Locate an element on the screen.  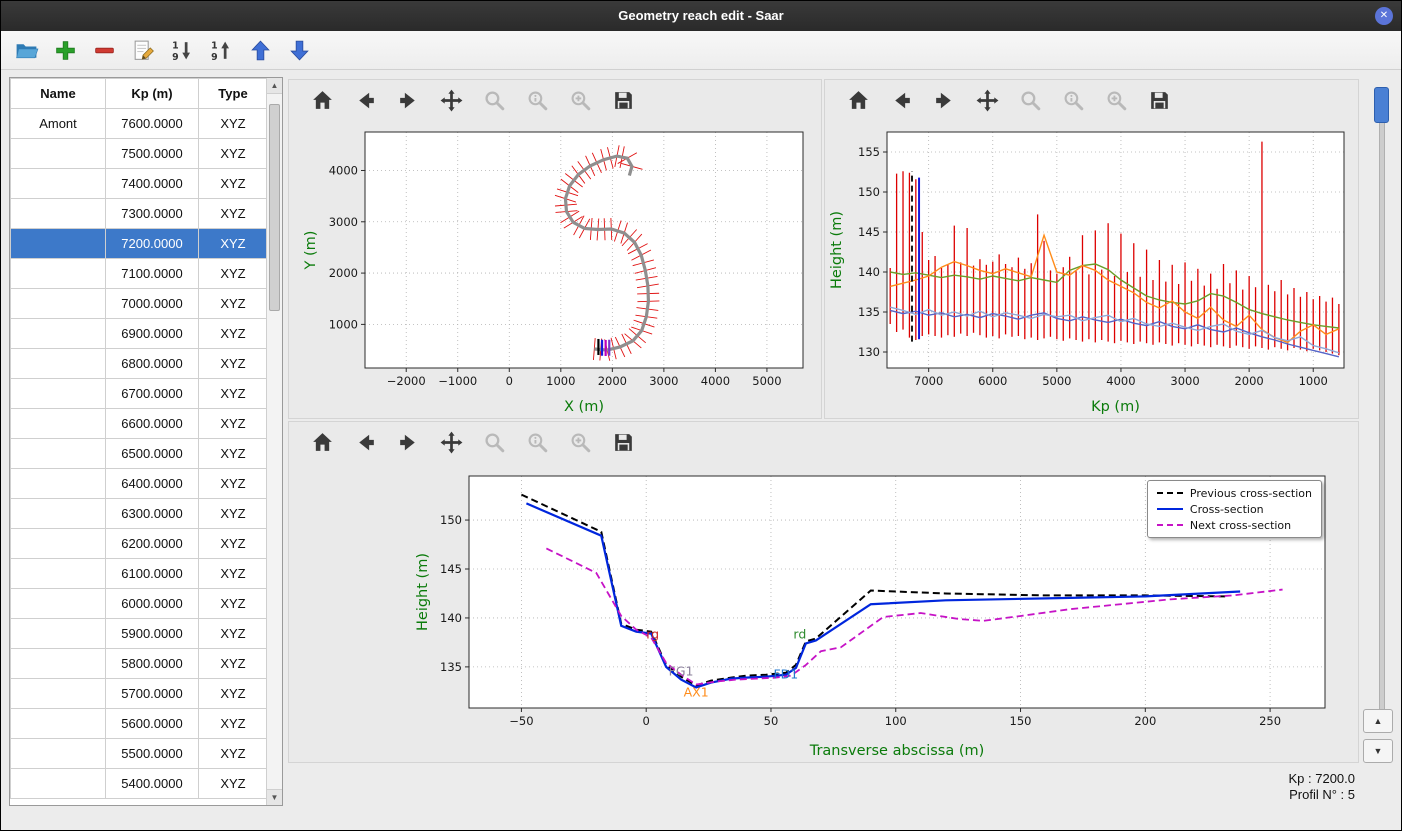
profile-slider-thumb is located at coordinates (1381, 105).